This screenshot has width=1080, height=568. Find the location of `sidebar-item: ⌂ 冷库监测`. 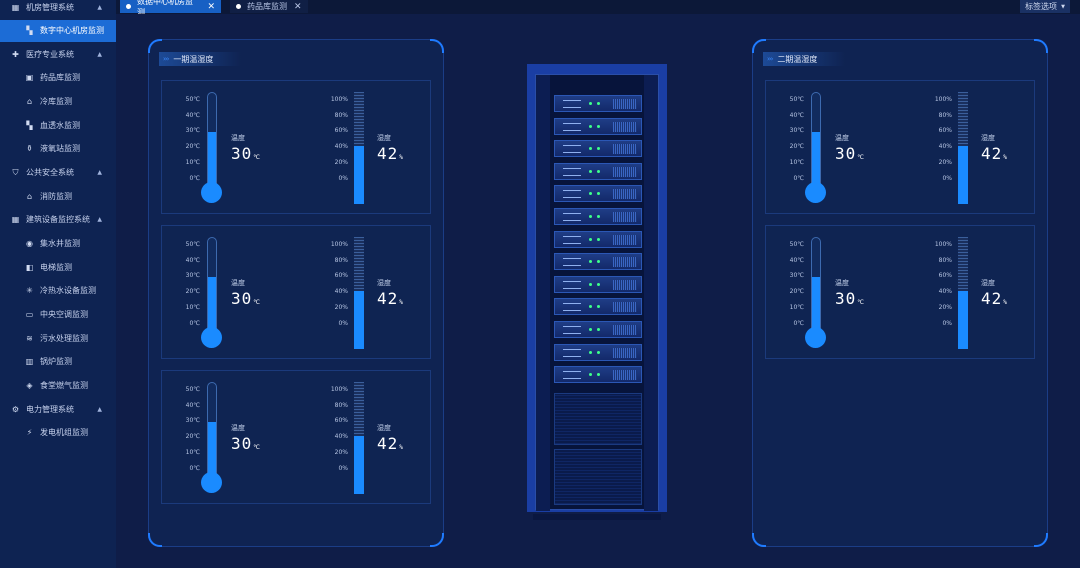

sidebar-item: ⌂ 冷库监测 is located at coordinates (58, 102).